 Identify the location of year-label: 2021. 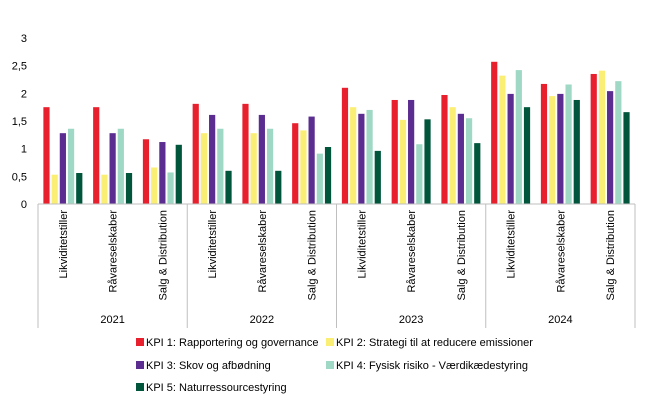
(112, 320).